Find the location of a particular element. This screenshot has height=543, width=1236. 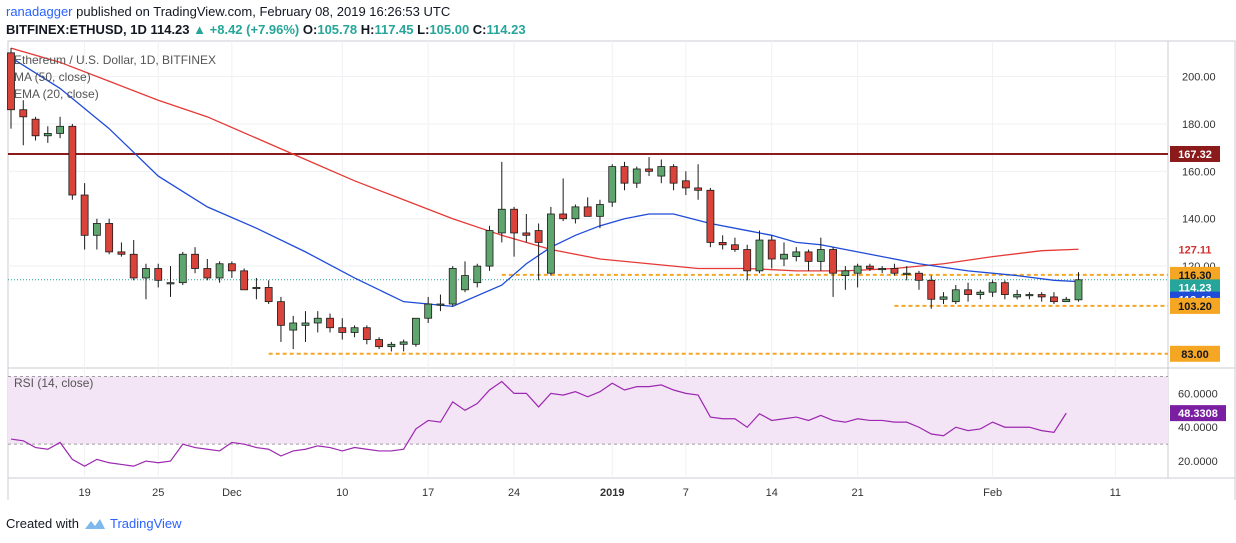

rsi-tick-label: 60.0000 is located at coordinates (1198, 394).